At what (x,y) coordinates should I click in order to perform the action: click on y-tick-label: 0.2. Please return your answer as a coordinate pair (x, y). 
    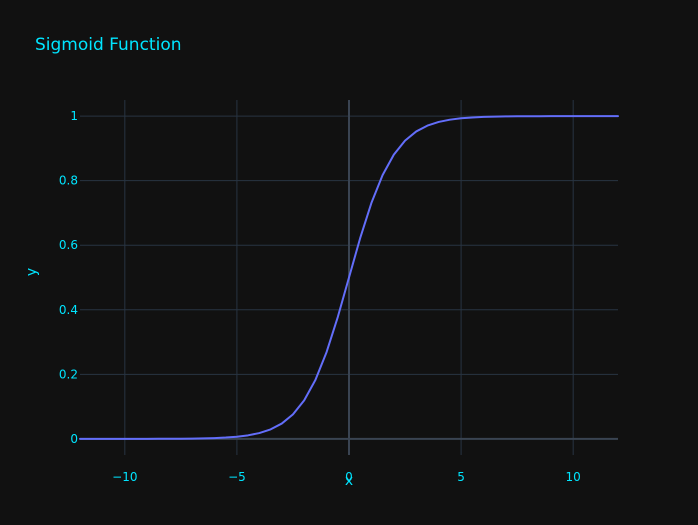
    Looking at the image, I should click on (68, 374).